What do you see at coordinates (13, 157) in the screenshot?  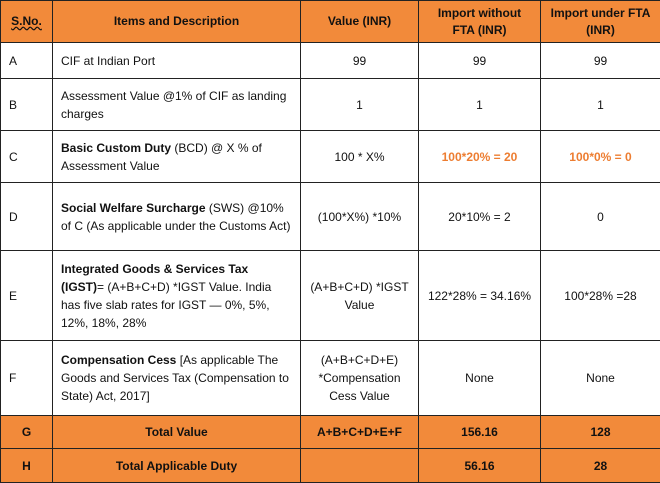 I see `sno: C` at bounding box center [13, 157].